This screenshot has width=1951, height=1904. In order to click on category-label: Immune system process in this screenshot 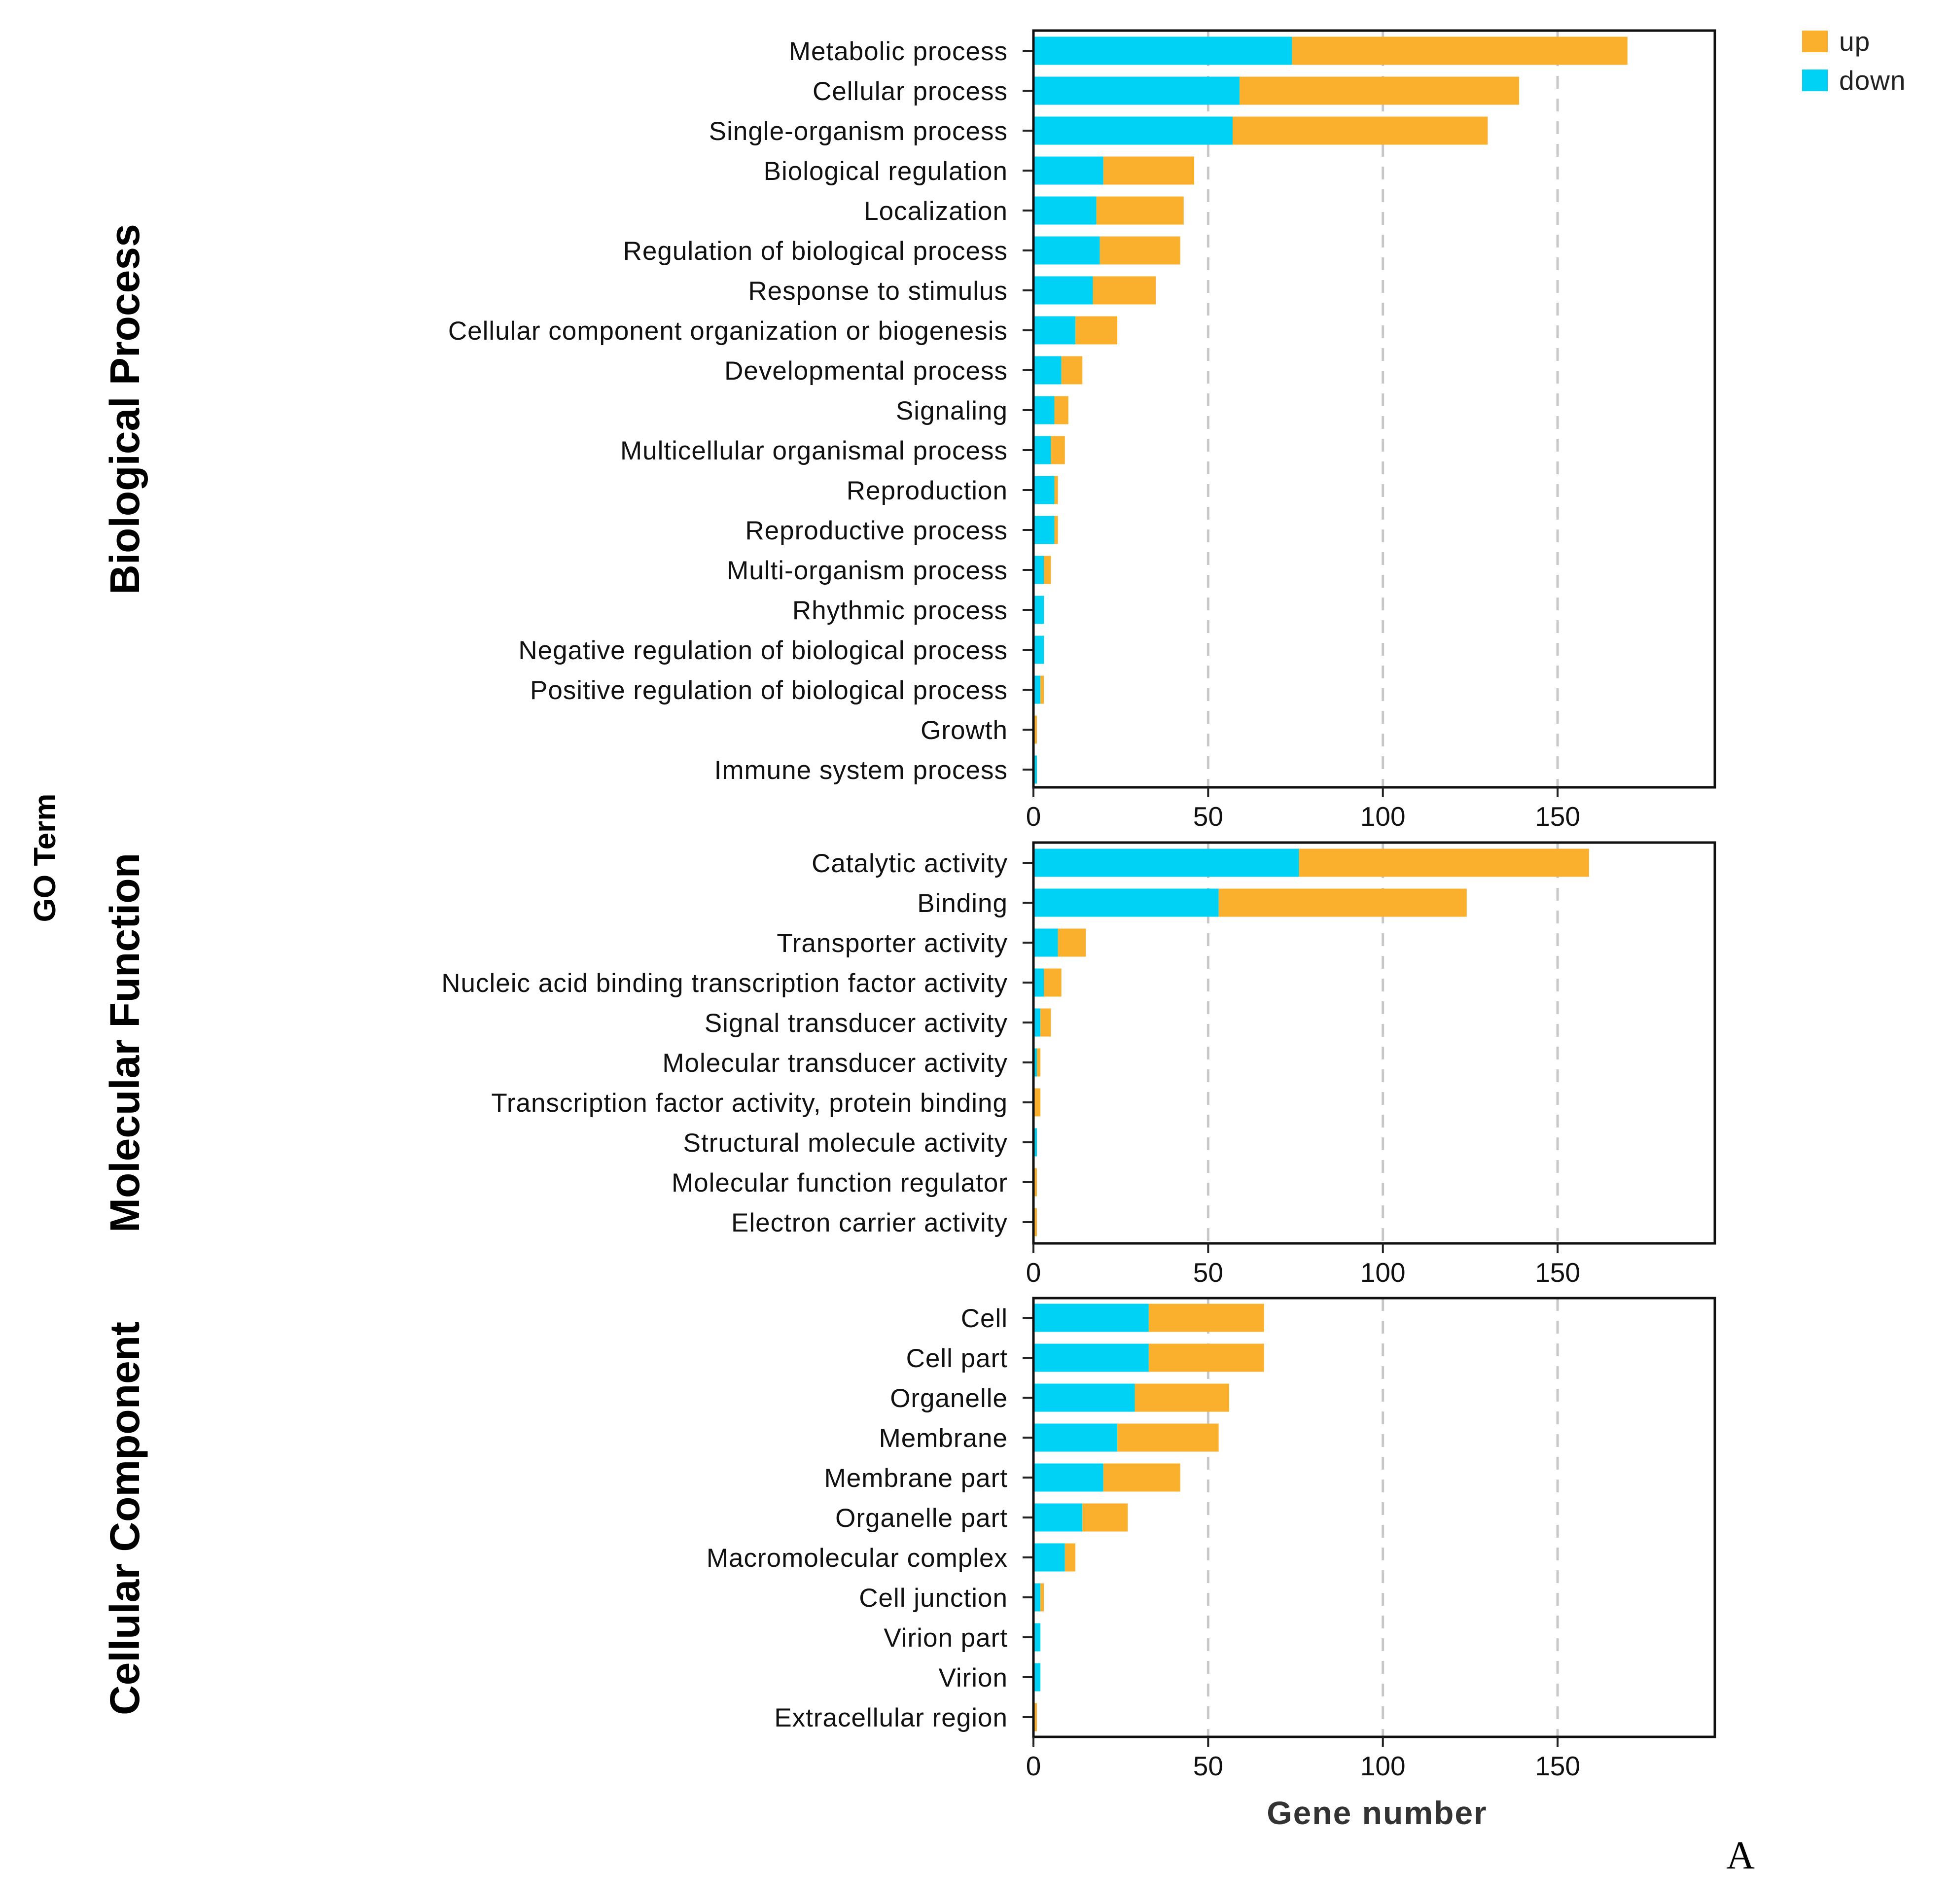, I will do `click(861, 770)`.